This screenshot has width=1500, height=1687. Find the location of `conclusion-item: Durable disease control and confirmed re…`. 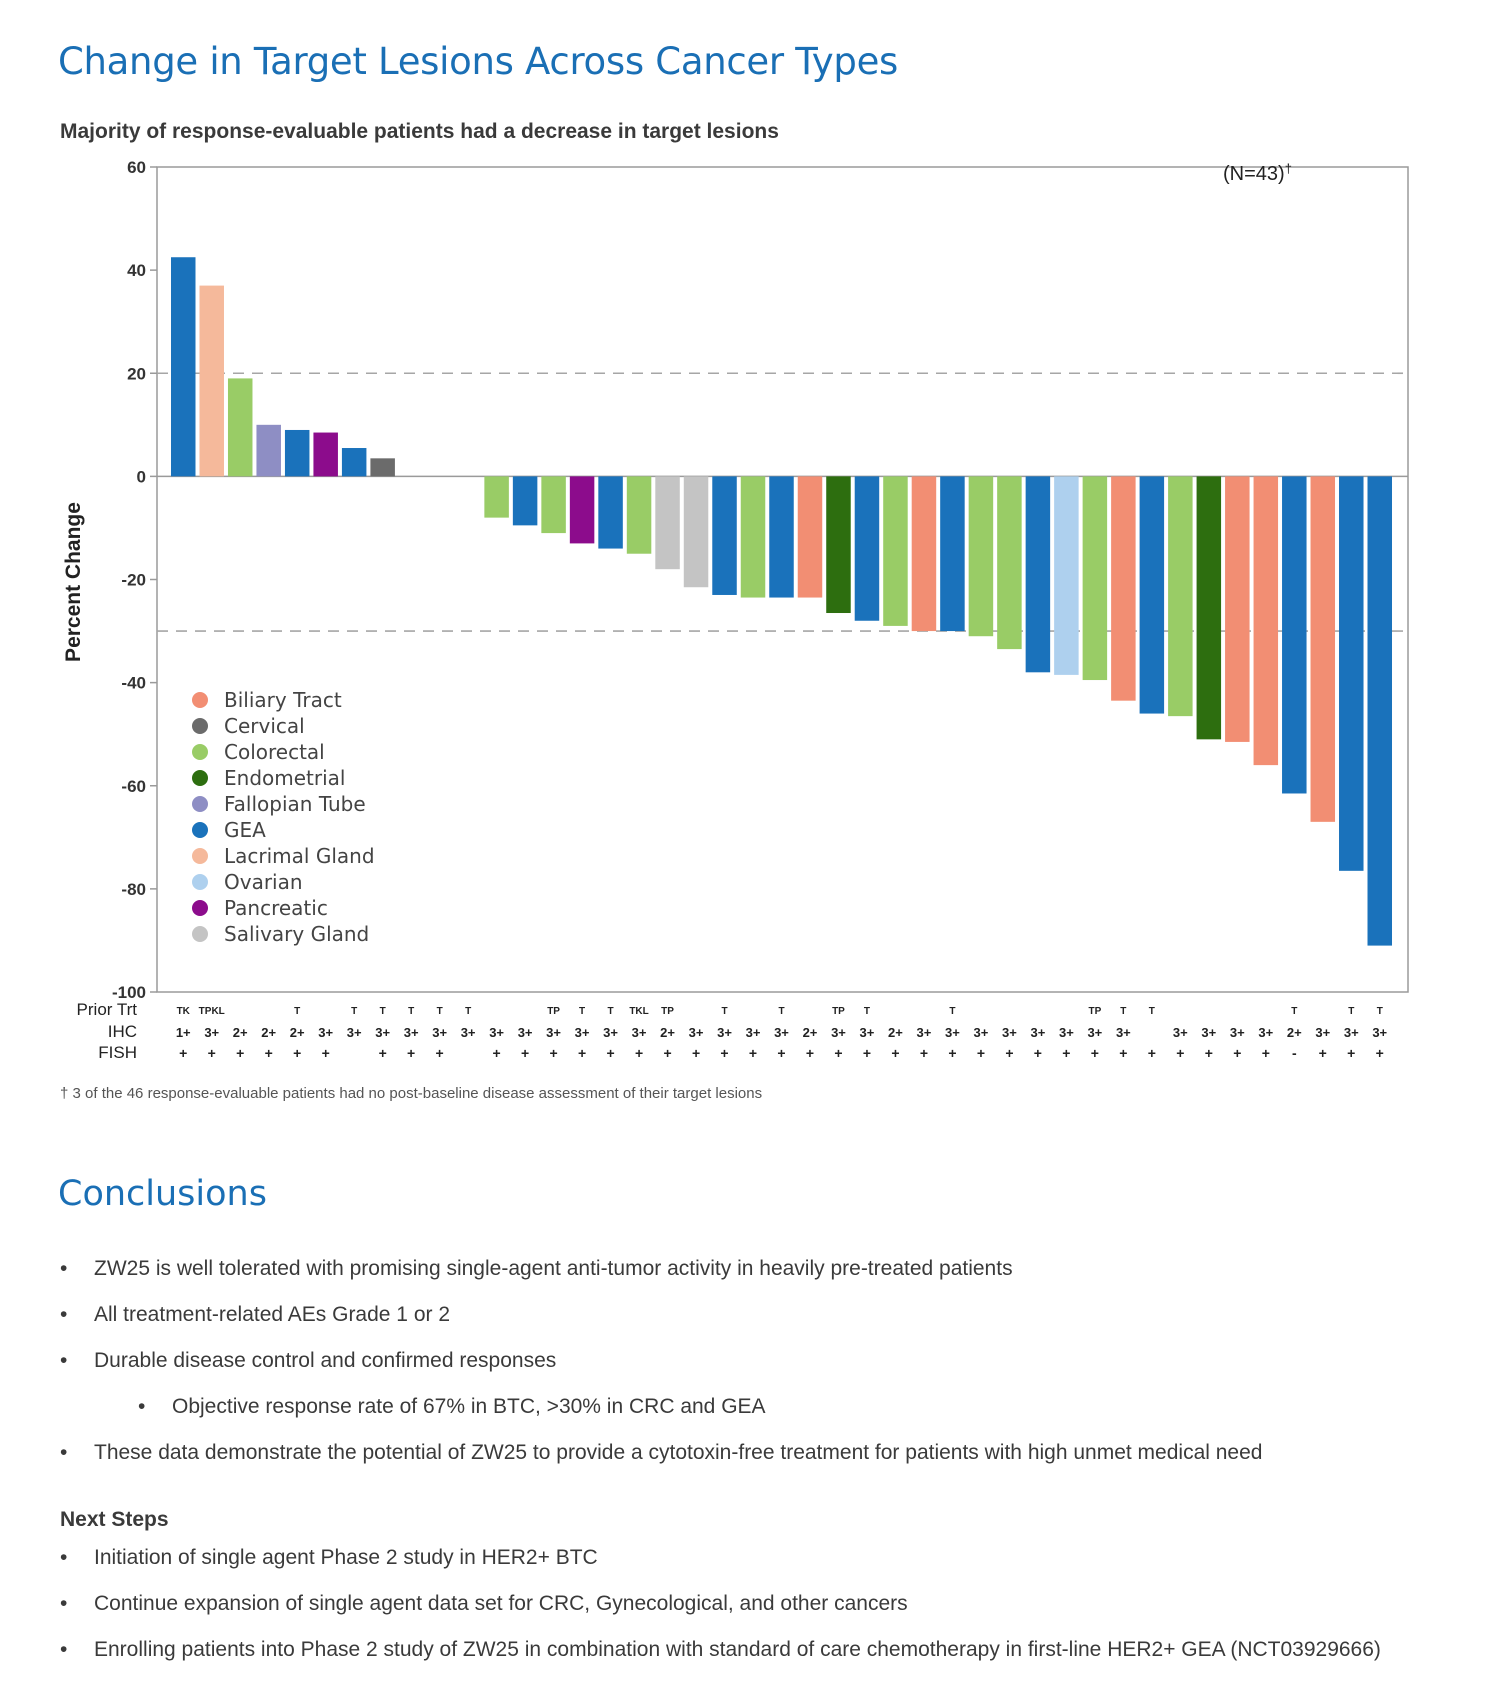

conclusion-item: Durable disease control and confirmed re… is located at coordinates (770, 1361).